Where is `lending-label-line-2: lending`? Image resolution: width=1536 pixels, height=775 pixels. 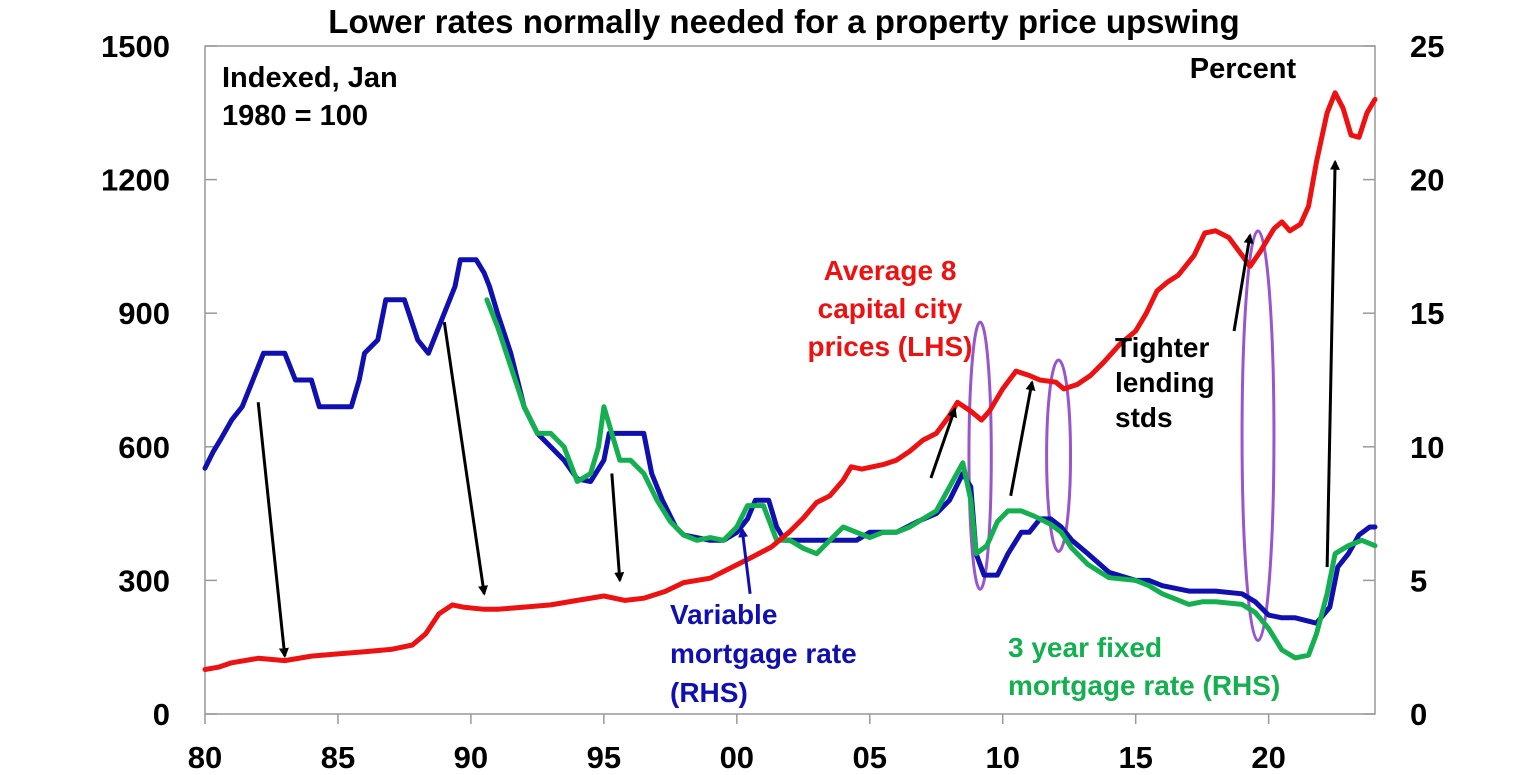
lending-label-line-2: lending is located at coordinates (1165, 382).